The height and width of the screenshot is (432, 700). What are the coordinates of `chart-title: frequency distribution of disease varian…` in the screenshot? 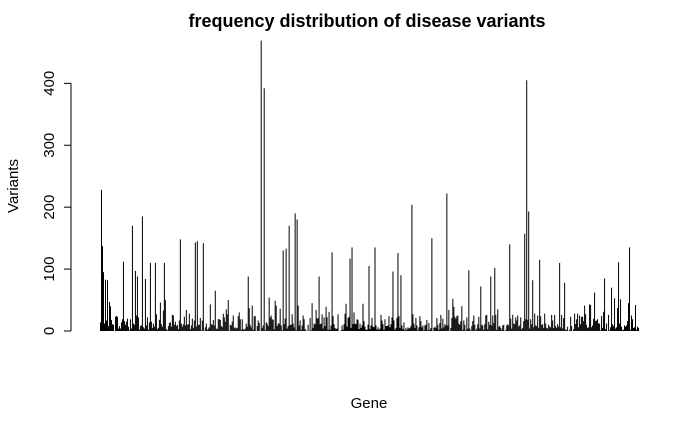 It's located at (366, 21).